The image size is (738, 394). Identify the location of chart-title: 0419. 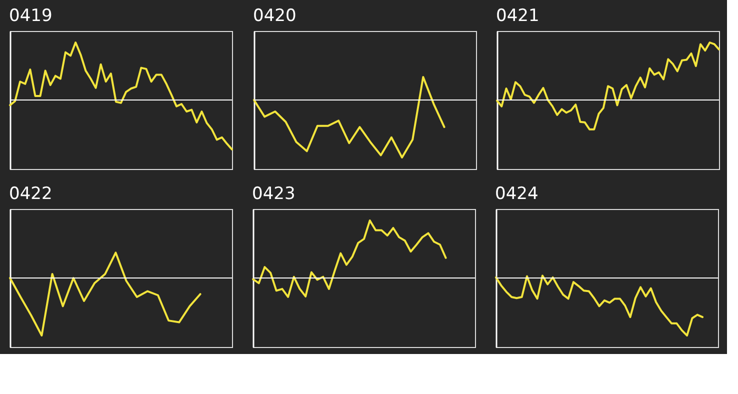
(30, 16).